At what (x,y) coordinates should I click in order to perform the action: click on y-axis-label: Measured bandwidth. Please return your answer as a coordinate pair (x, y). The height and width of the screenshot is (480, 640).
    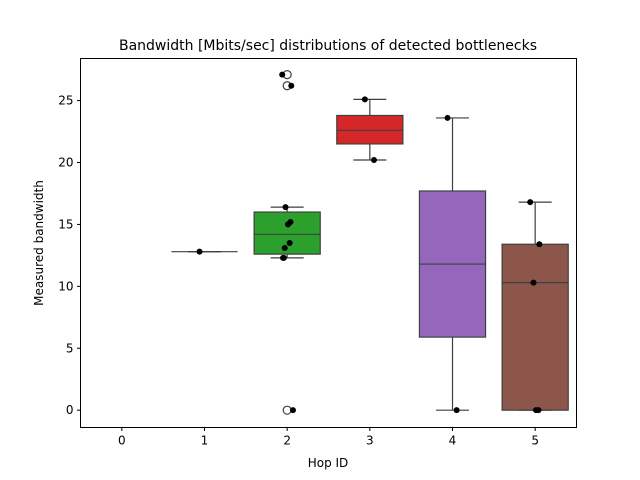
    Looking at the image, I should click on (39, 243).